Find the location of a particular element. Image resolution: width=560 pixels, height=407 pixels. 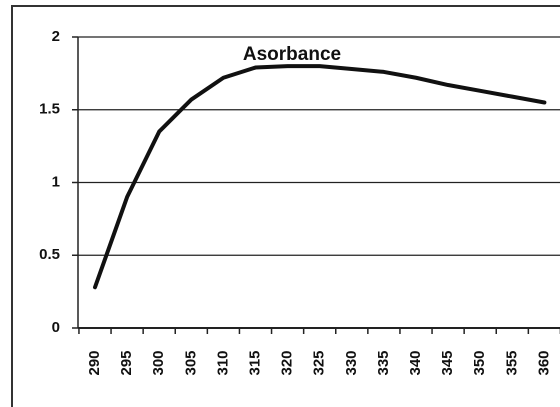

chart-title: Asorbance is located at coordinates (292, 54).